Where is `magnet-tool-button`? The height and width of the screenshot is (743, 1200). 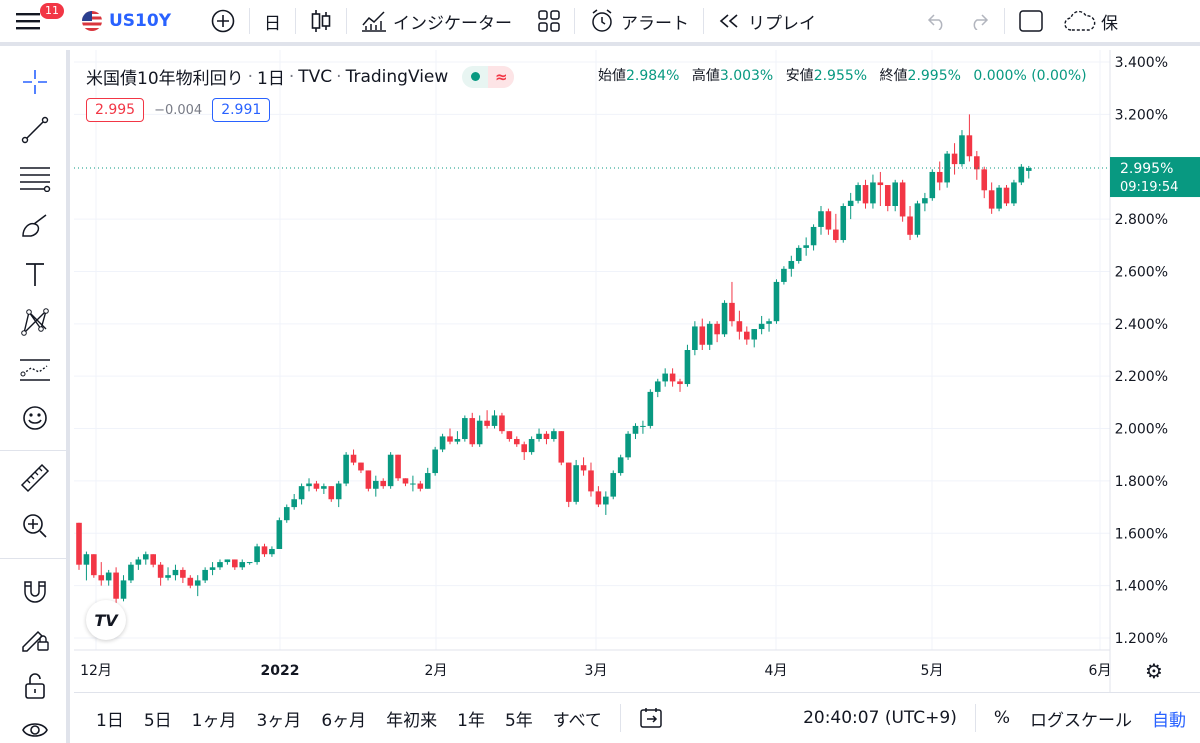 magnet-tool-button is located at coordinates (35, 590).